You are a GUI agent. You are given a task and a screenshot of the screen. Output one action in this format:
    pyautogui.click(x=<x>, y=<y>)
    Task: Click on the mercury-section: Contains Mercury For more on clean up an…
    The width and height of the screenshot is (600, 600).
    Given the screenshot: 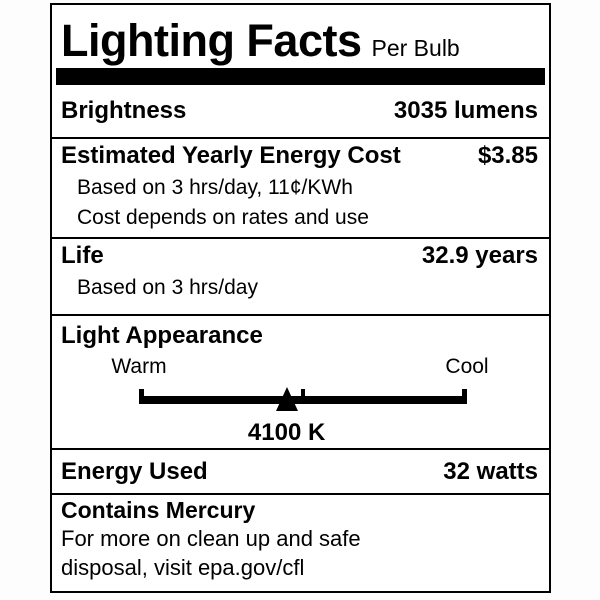 What is the action you would take?
    pyautogui.click(x=300, y=542)
    